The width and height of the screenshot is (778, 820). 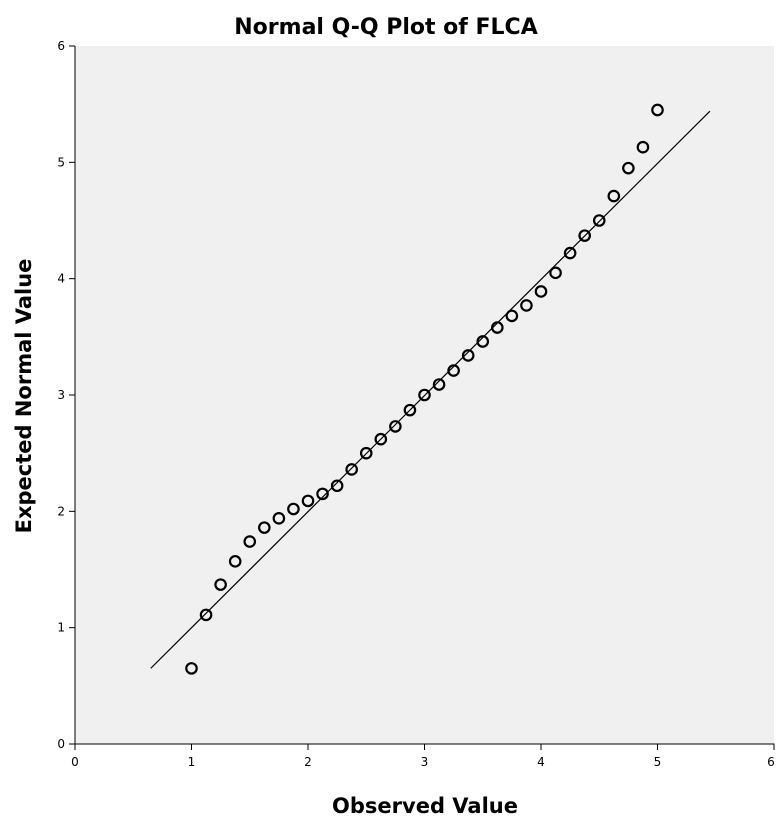 I want to click on x-tick-label: 5, so click(x=658, y=762).